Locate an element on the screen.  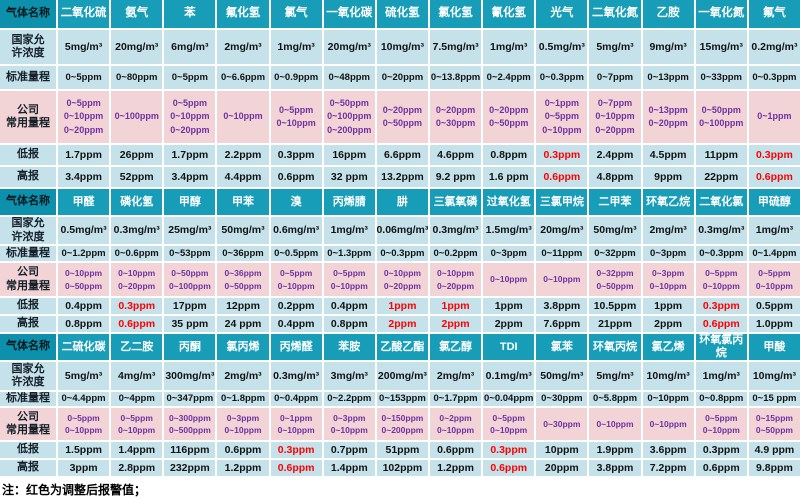
high-alarm-value: 4.4ppm is located at coordinates (243, 177).